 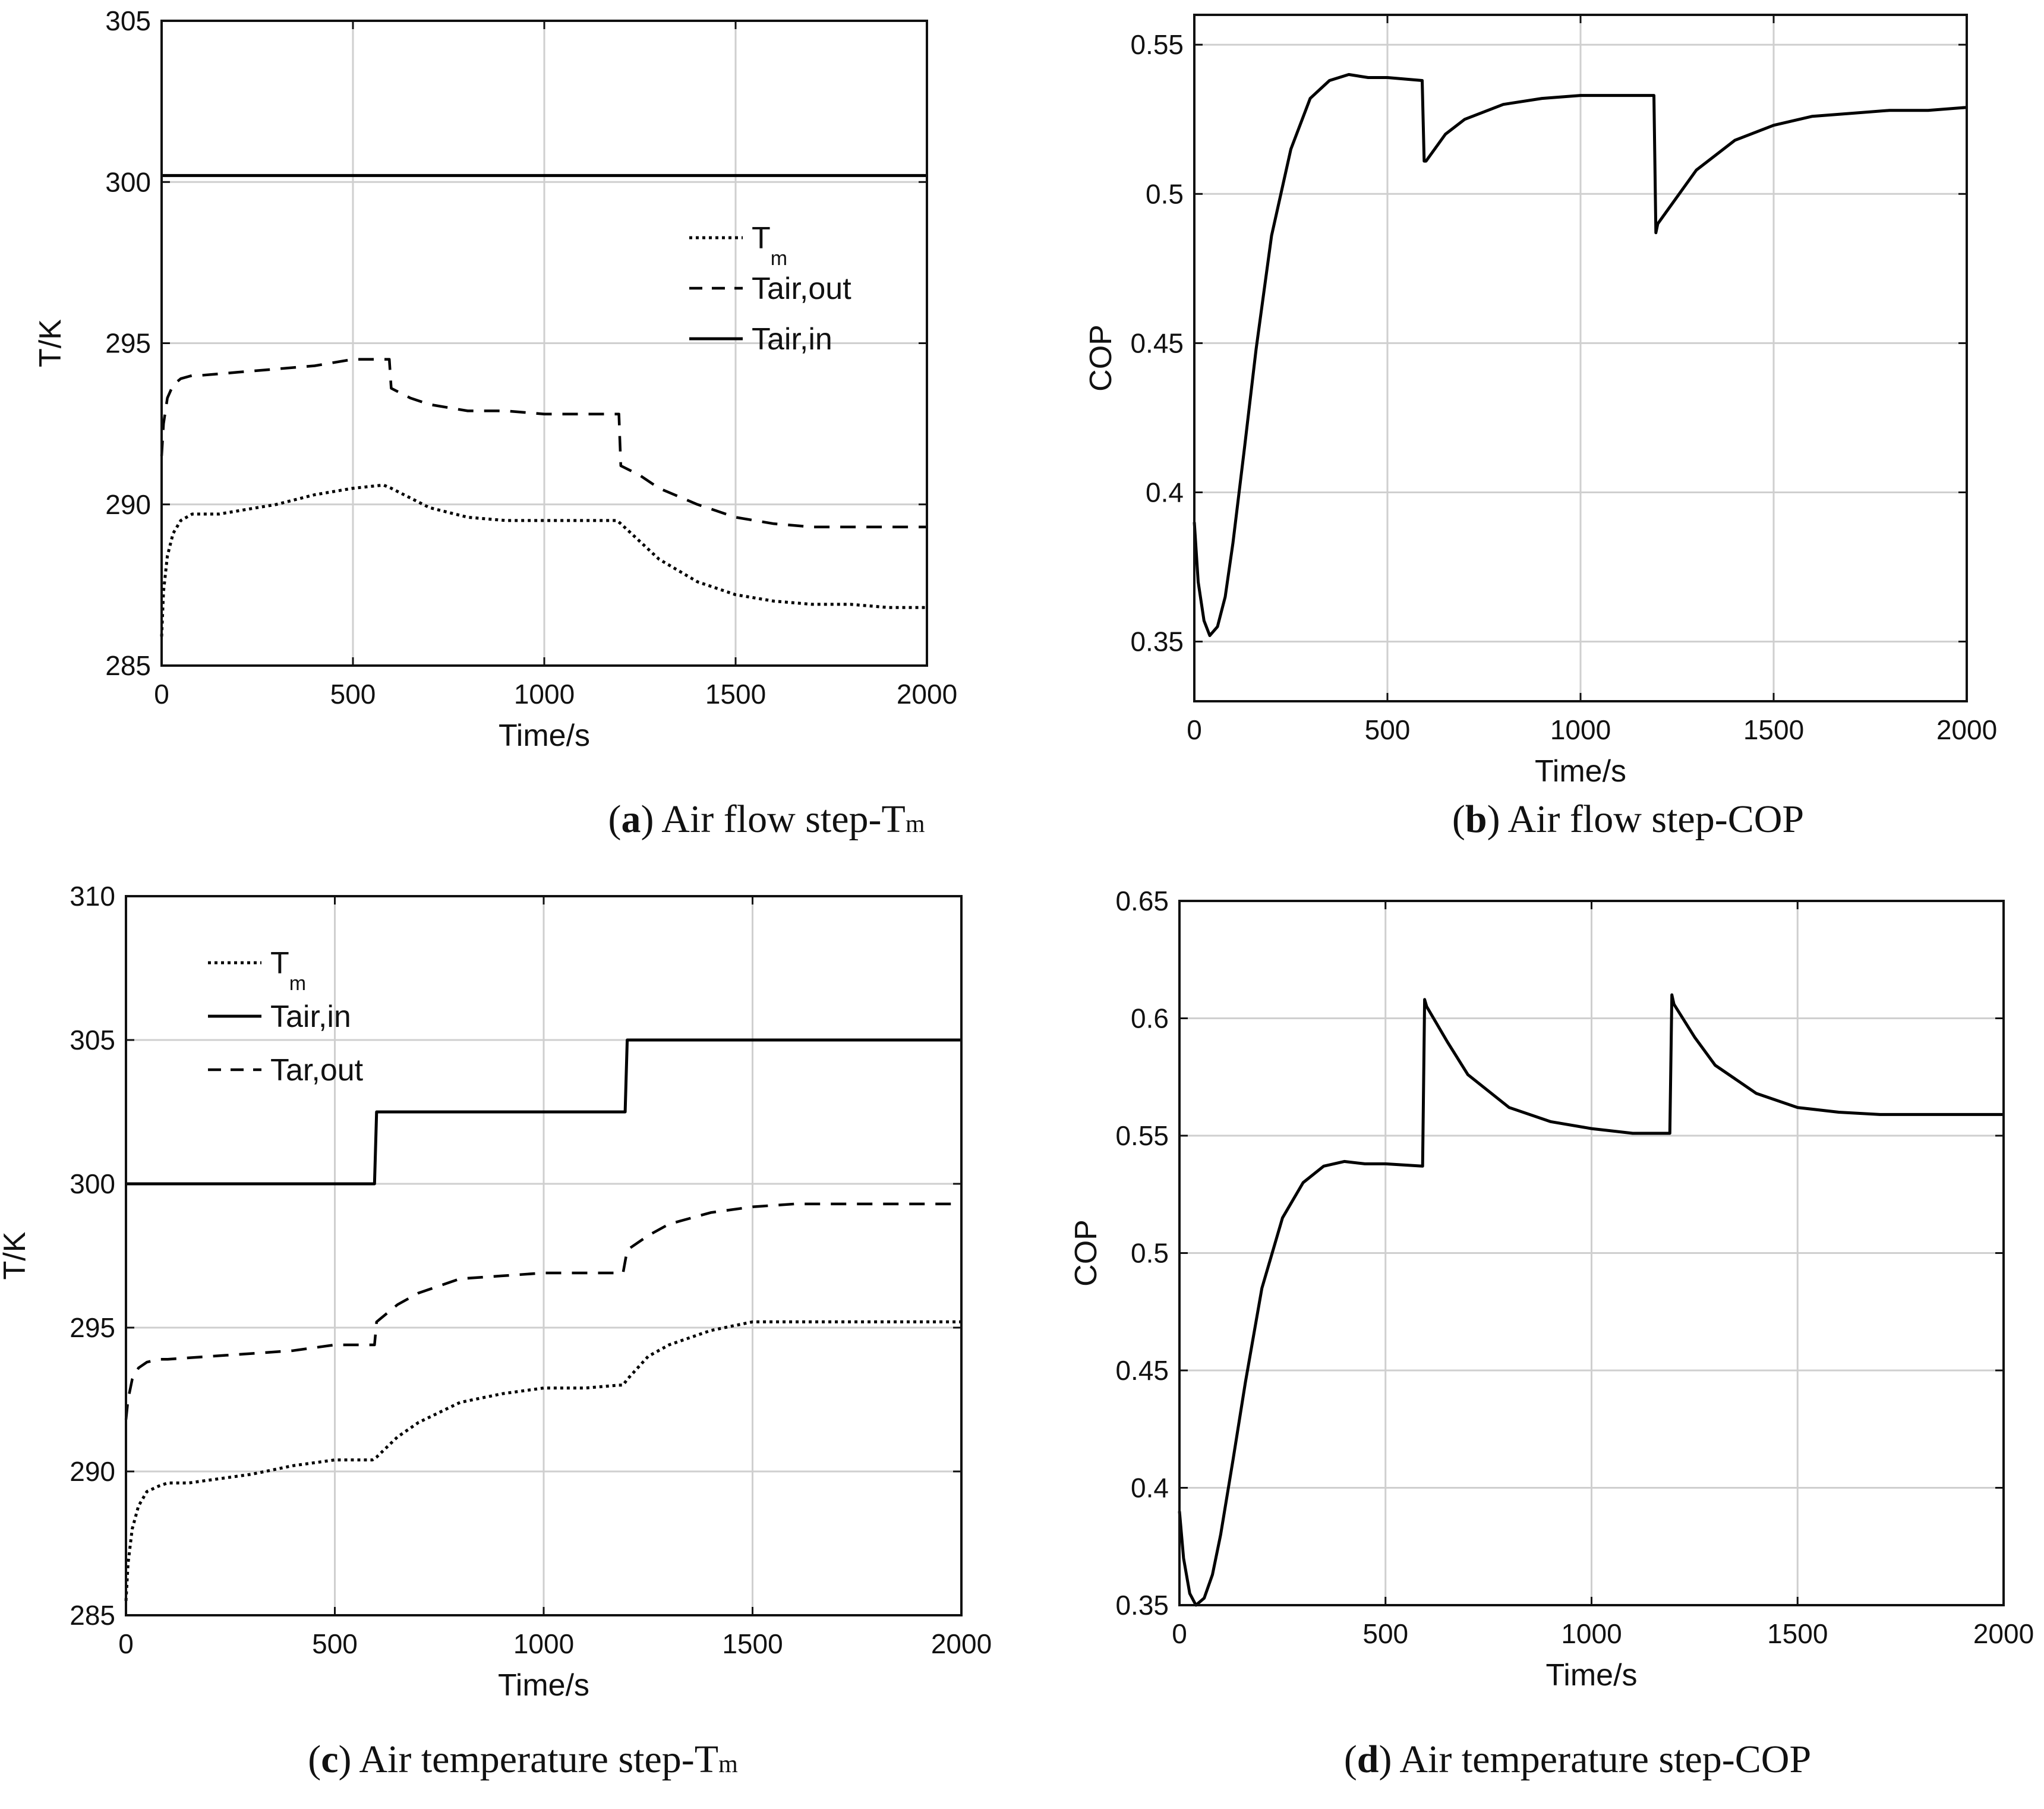 I want to click on legend: Tm Tair,in Tar,out, so click(x=286, y=1017).